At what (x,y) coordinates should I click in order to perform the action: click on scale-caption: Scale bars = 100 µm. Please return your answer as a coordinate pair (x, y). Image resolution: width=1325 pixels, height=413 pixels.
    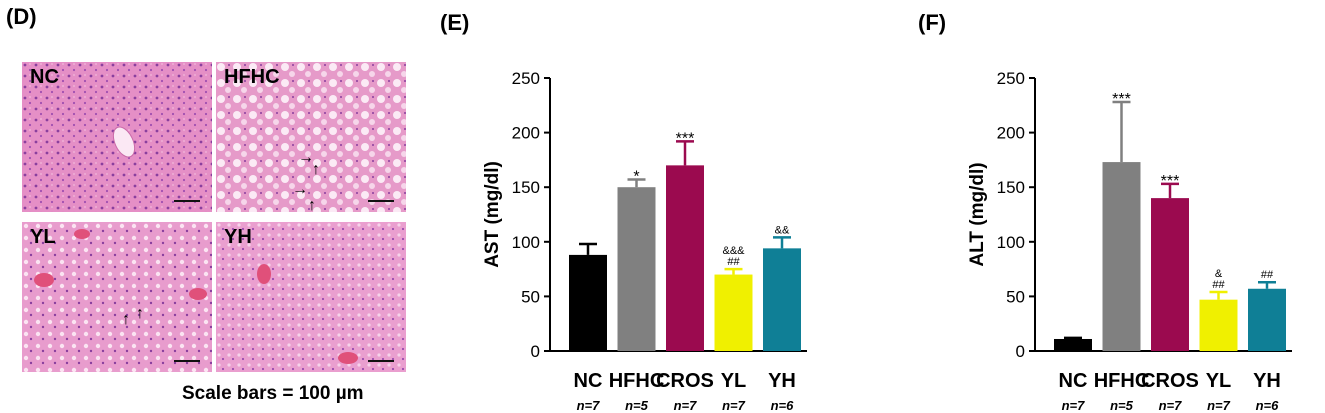
    Looking at the image, I should click on (273, 393).